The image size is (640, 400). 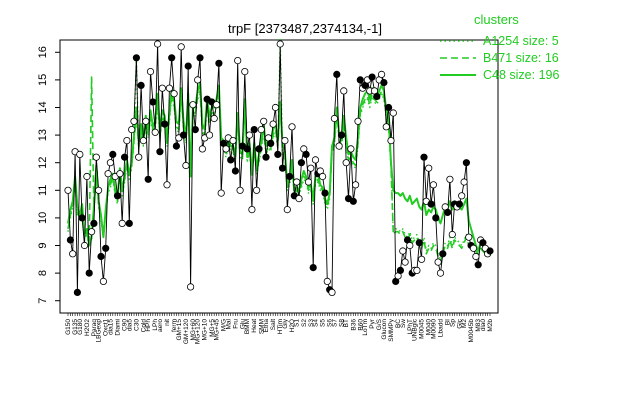 I want to click on y-tick-label: 9, so click(x=43, y=245).